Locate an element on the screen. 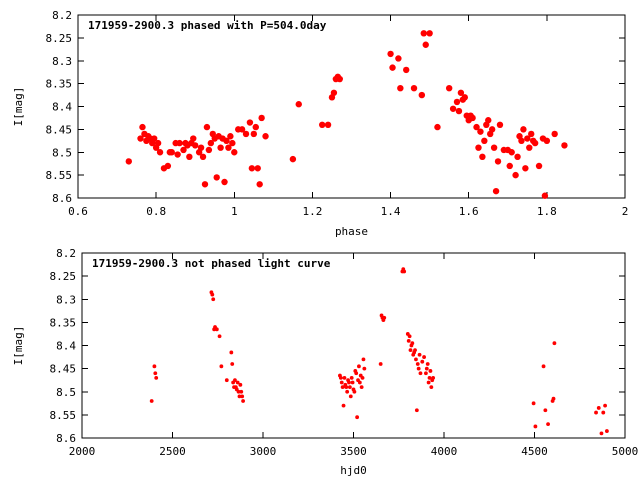 The height and width of the screenshot is (480, 640). y-tick-label: 8.6 is located at coordinates (62, 198).